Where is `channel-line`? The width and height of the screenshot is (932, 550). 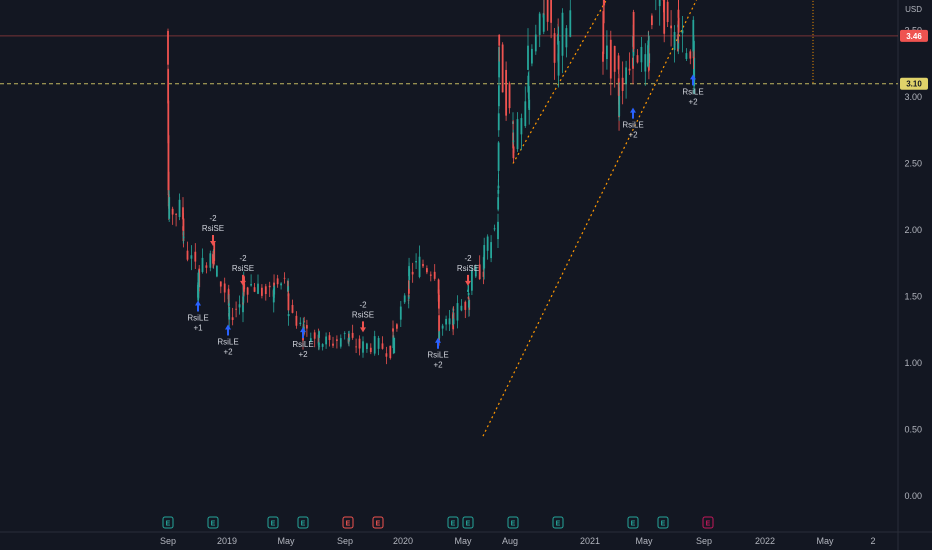 channel-line is located at coordinates (560, 82).